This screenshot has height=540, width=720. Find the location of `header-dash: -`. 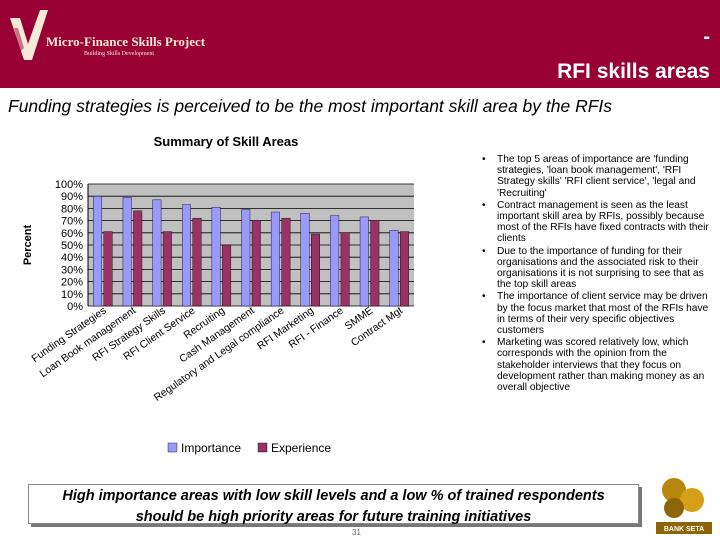

header-dash: - is located at coordinates (706, 37).